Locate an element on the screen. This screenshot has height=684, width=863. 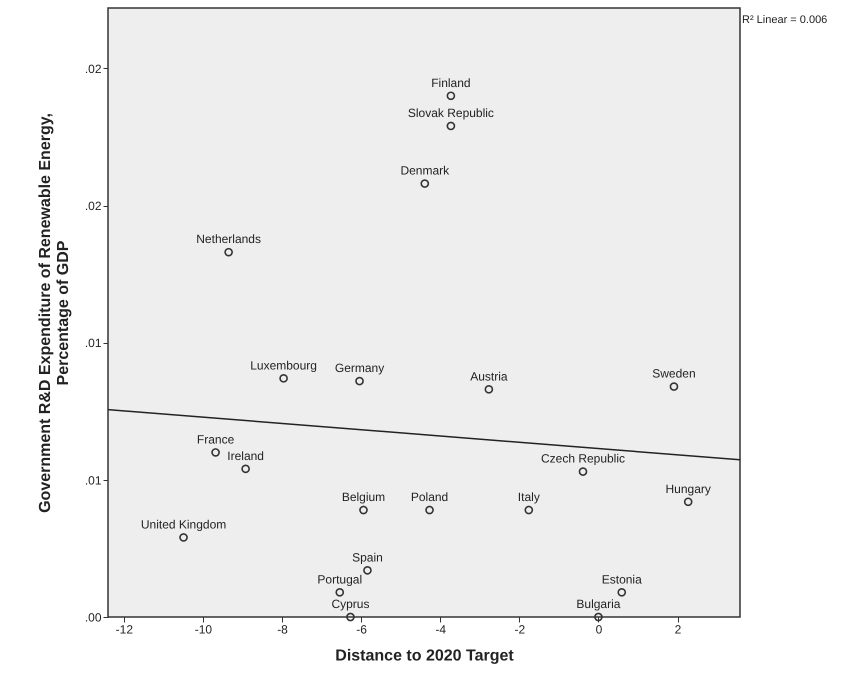
annotation: Finland is located at coordinates (451, 83).